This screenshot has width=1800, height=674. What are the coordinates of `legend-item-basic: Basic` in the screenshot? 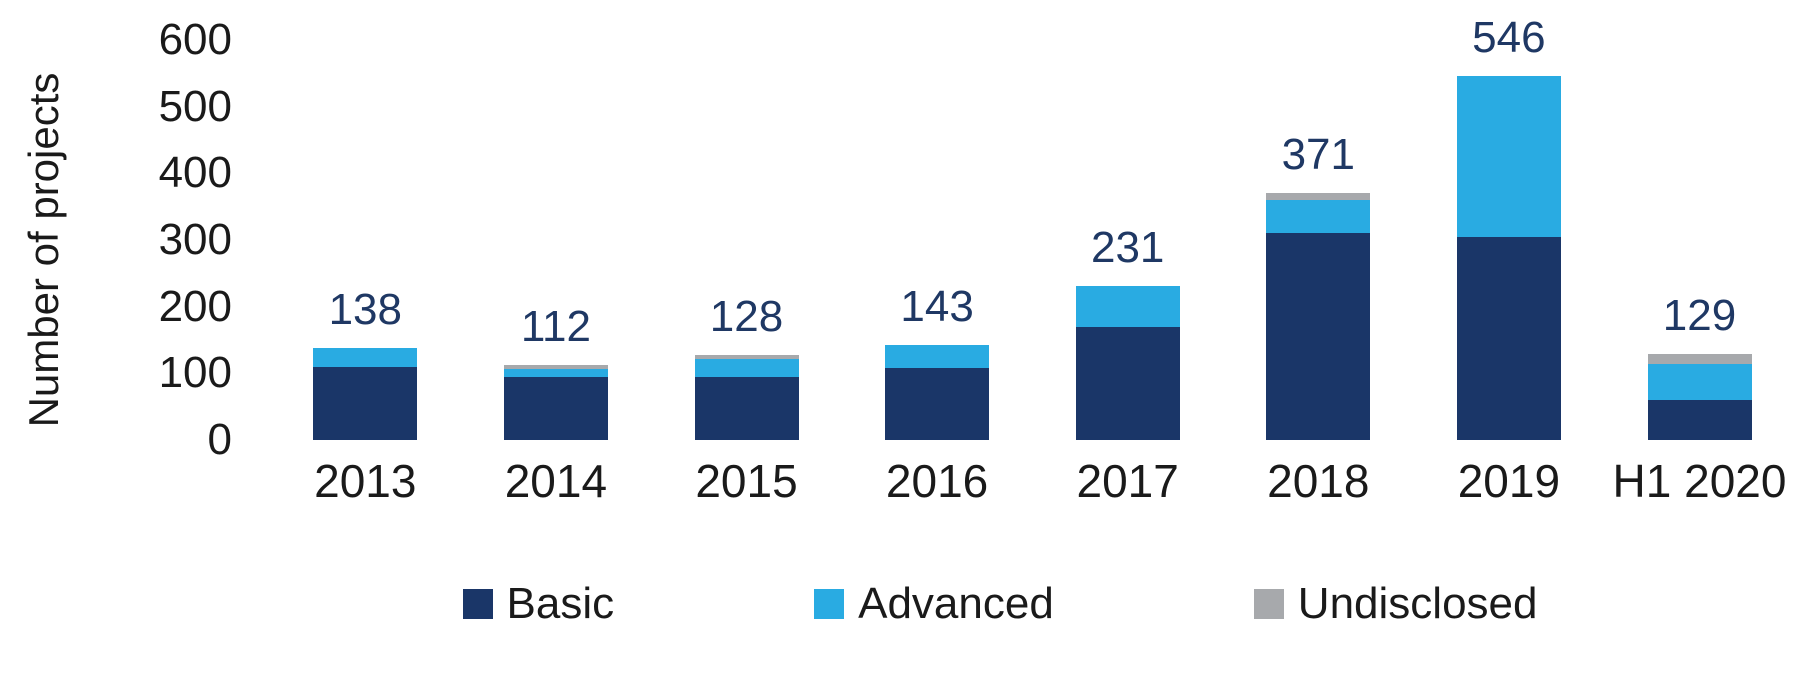 It's located at (538, 604).